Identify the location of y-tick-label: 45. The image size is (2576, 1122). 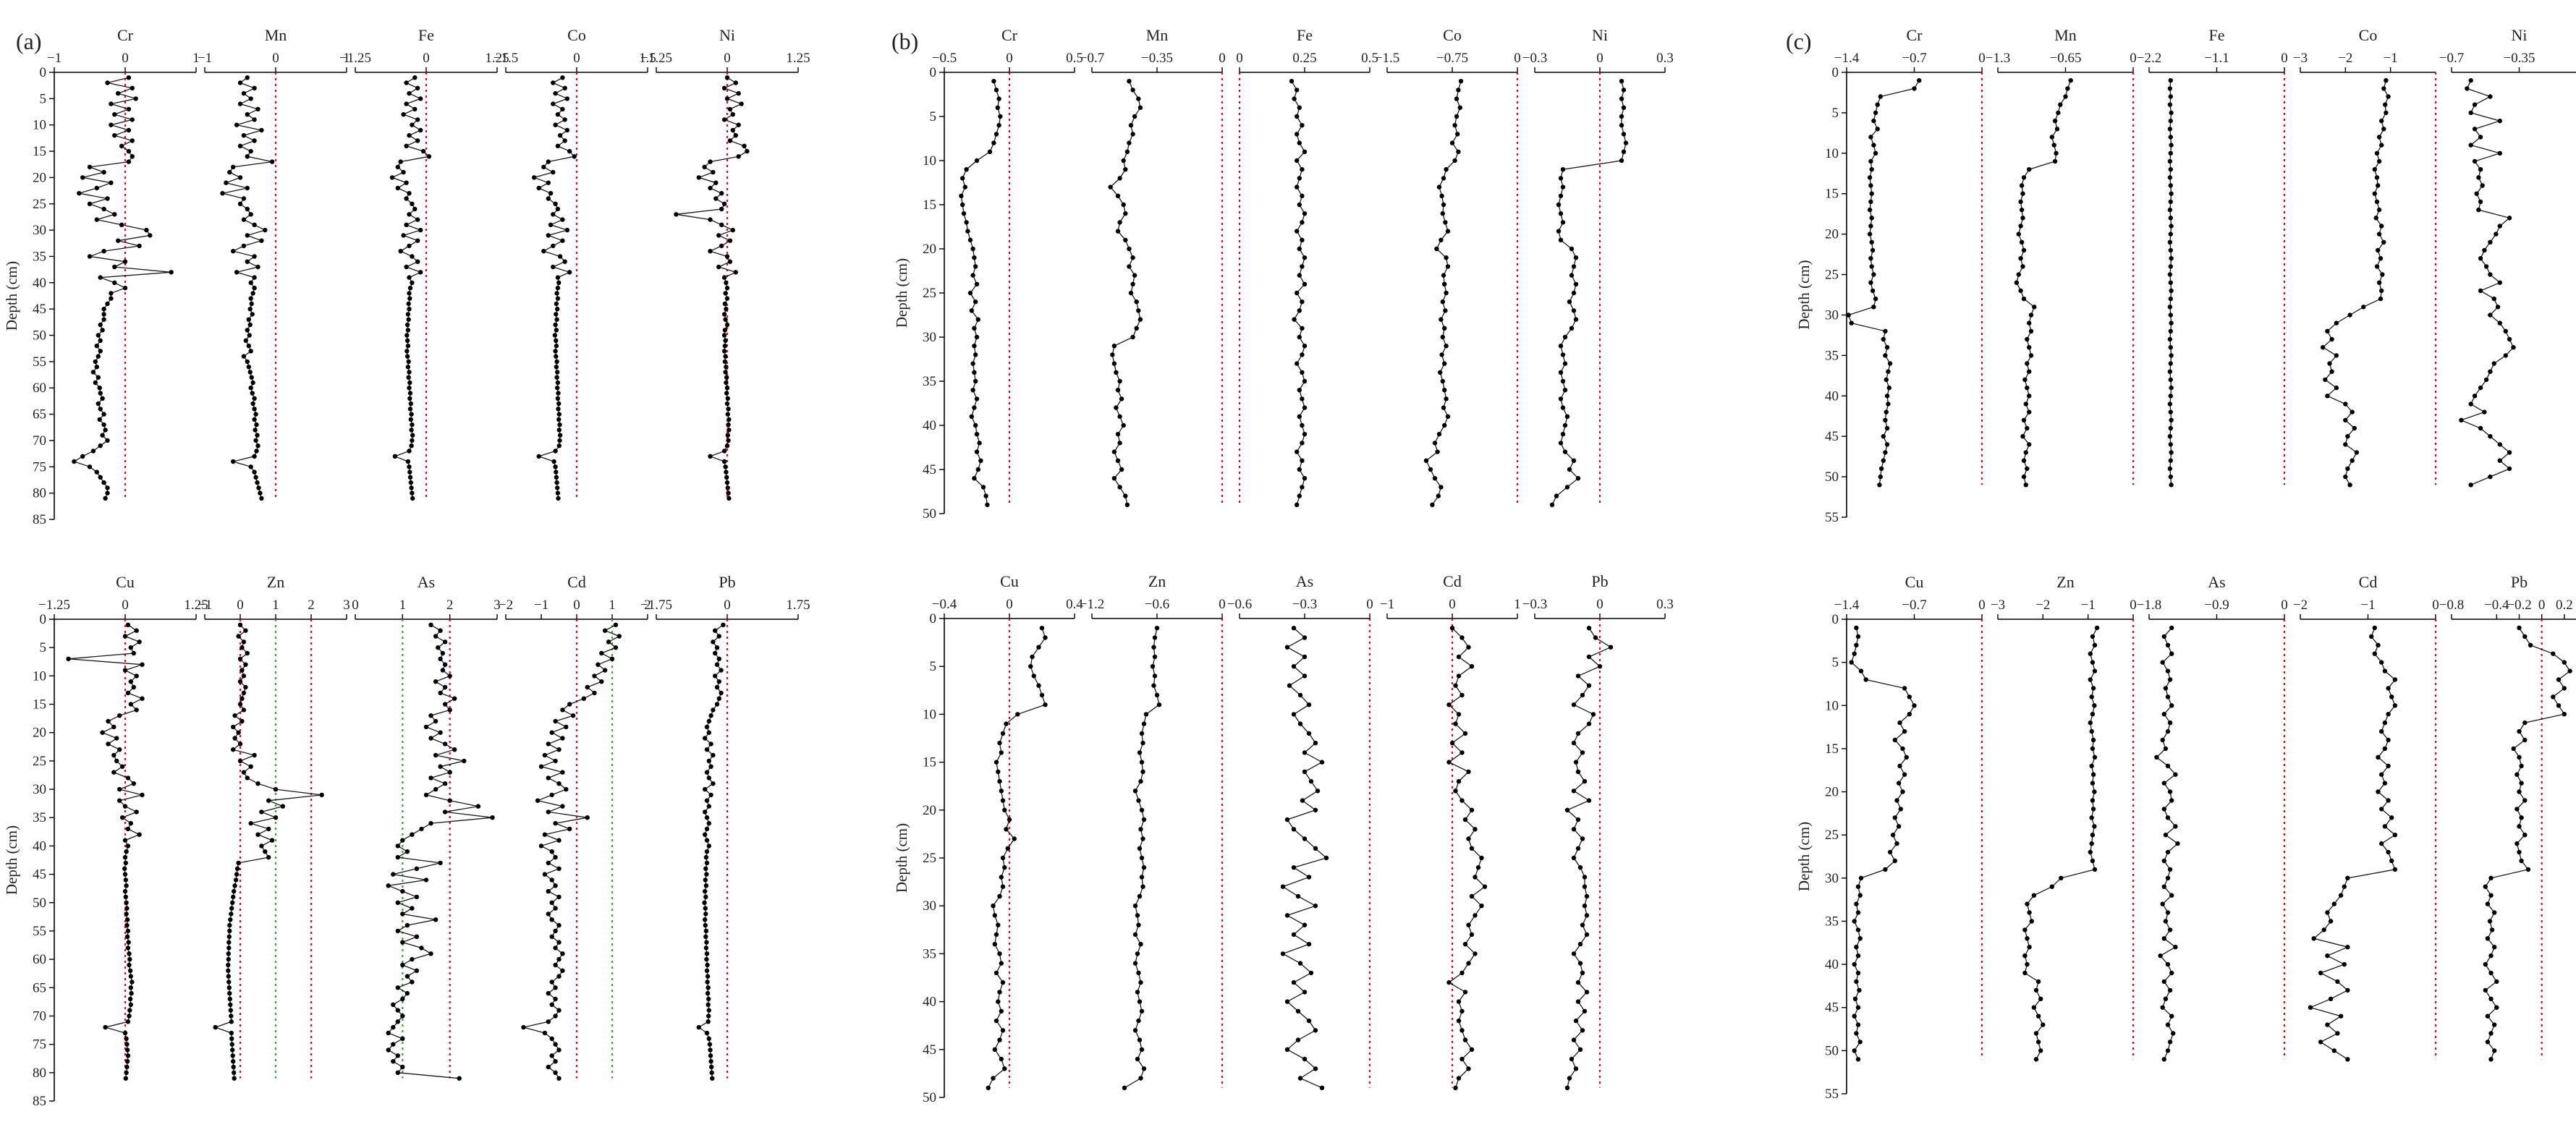
(1832, 1008).